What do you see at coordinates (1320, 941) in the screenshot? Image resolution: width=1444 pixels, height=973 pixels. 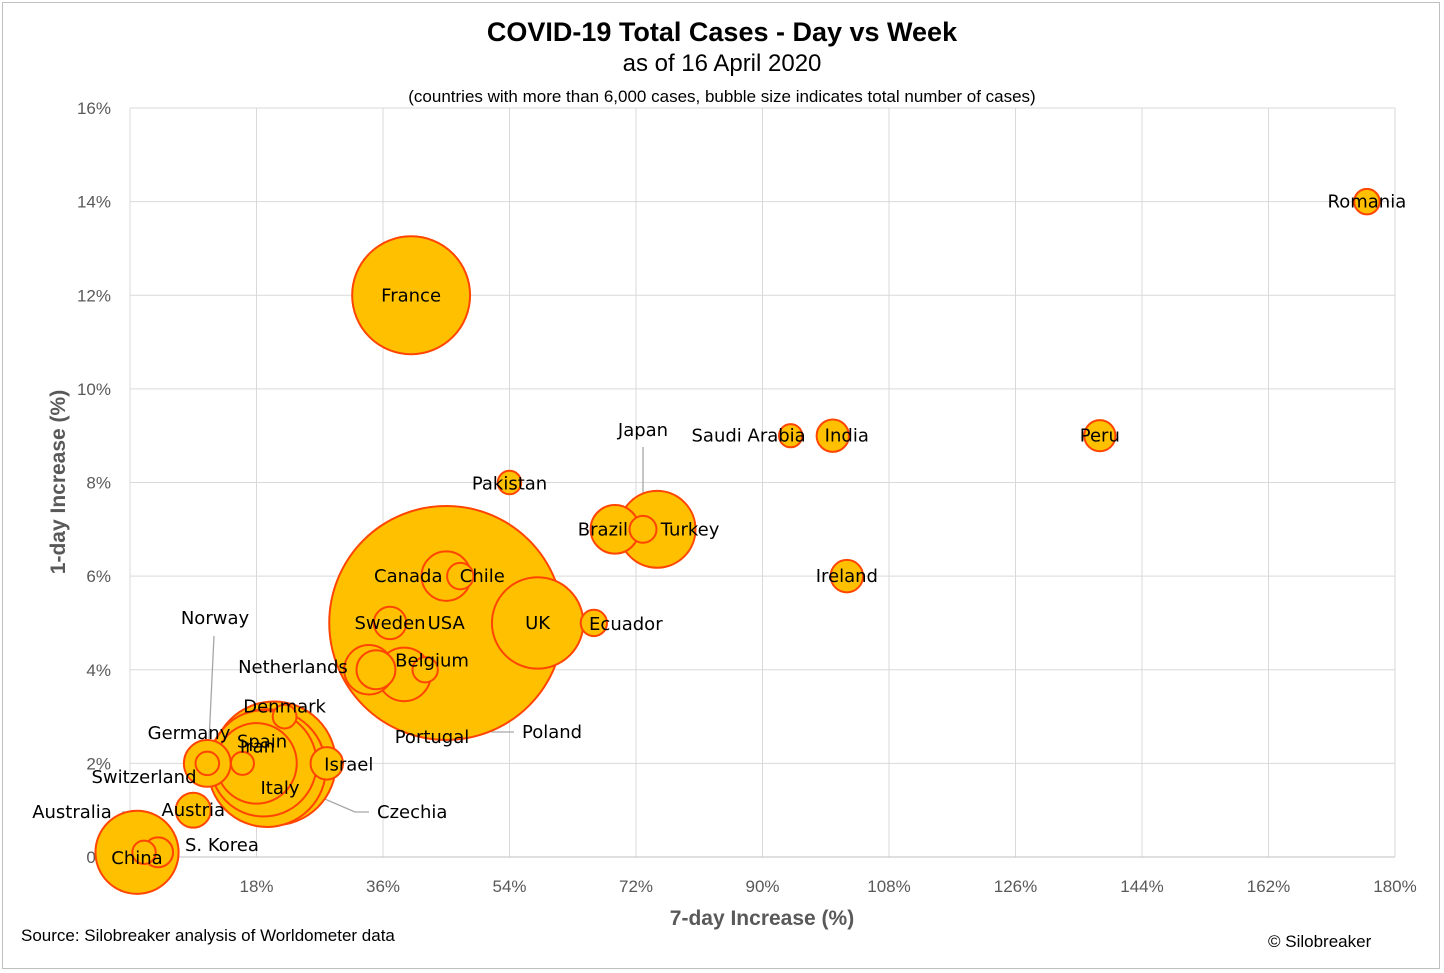 I see `copyright-note: © Silobreaker` at bounding box center [1320, 941].